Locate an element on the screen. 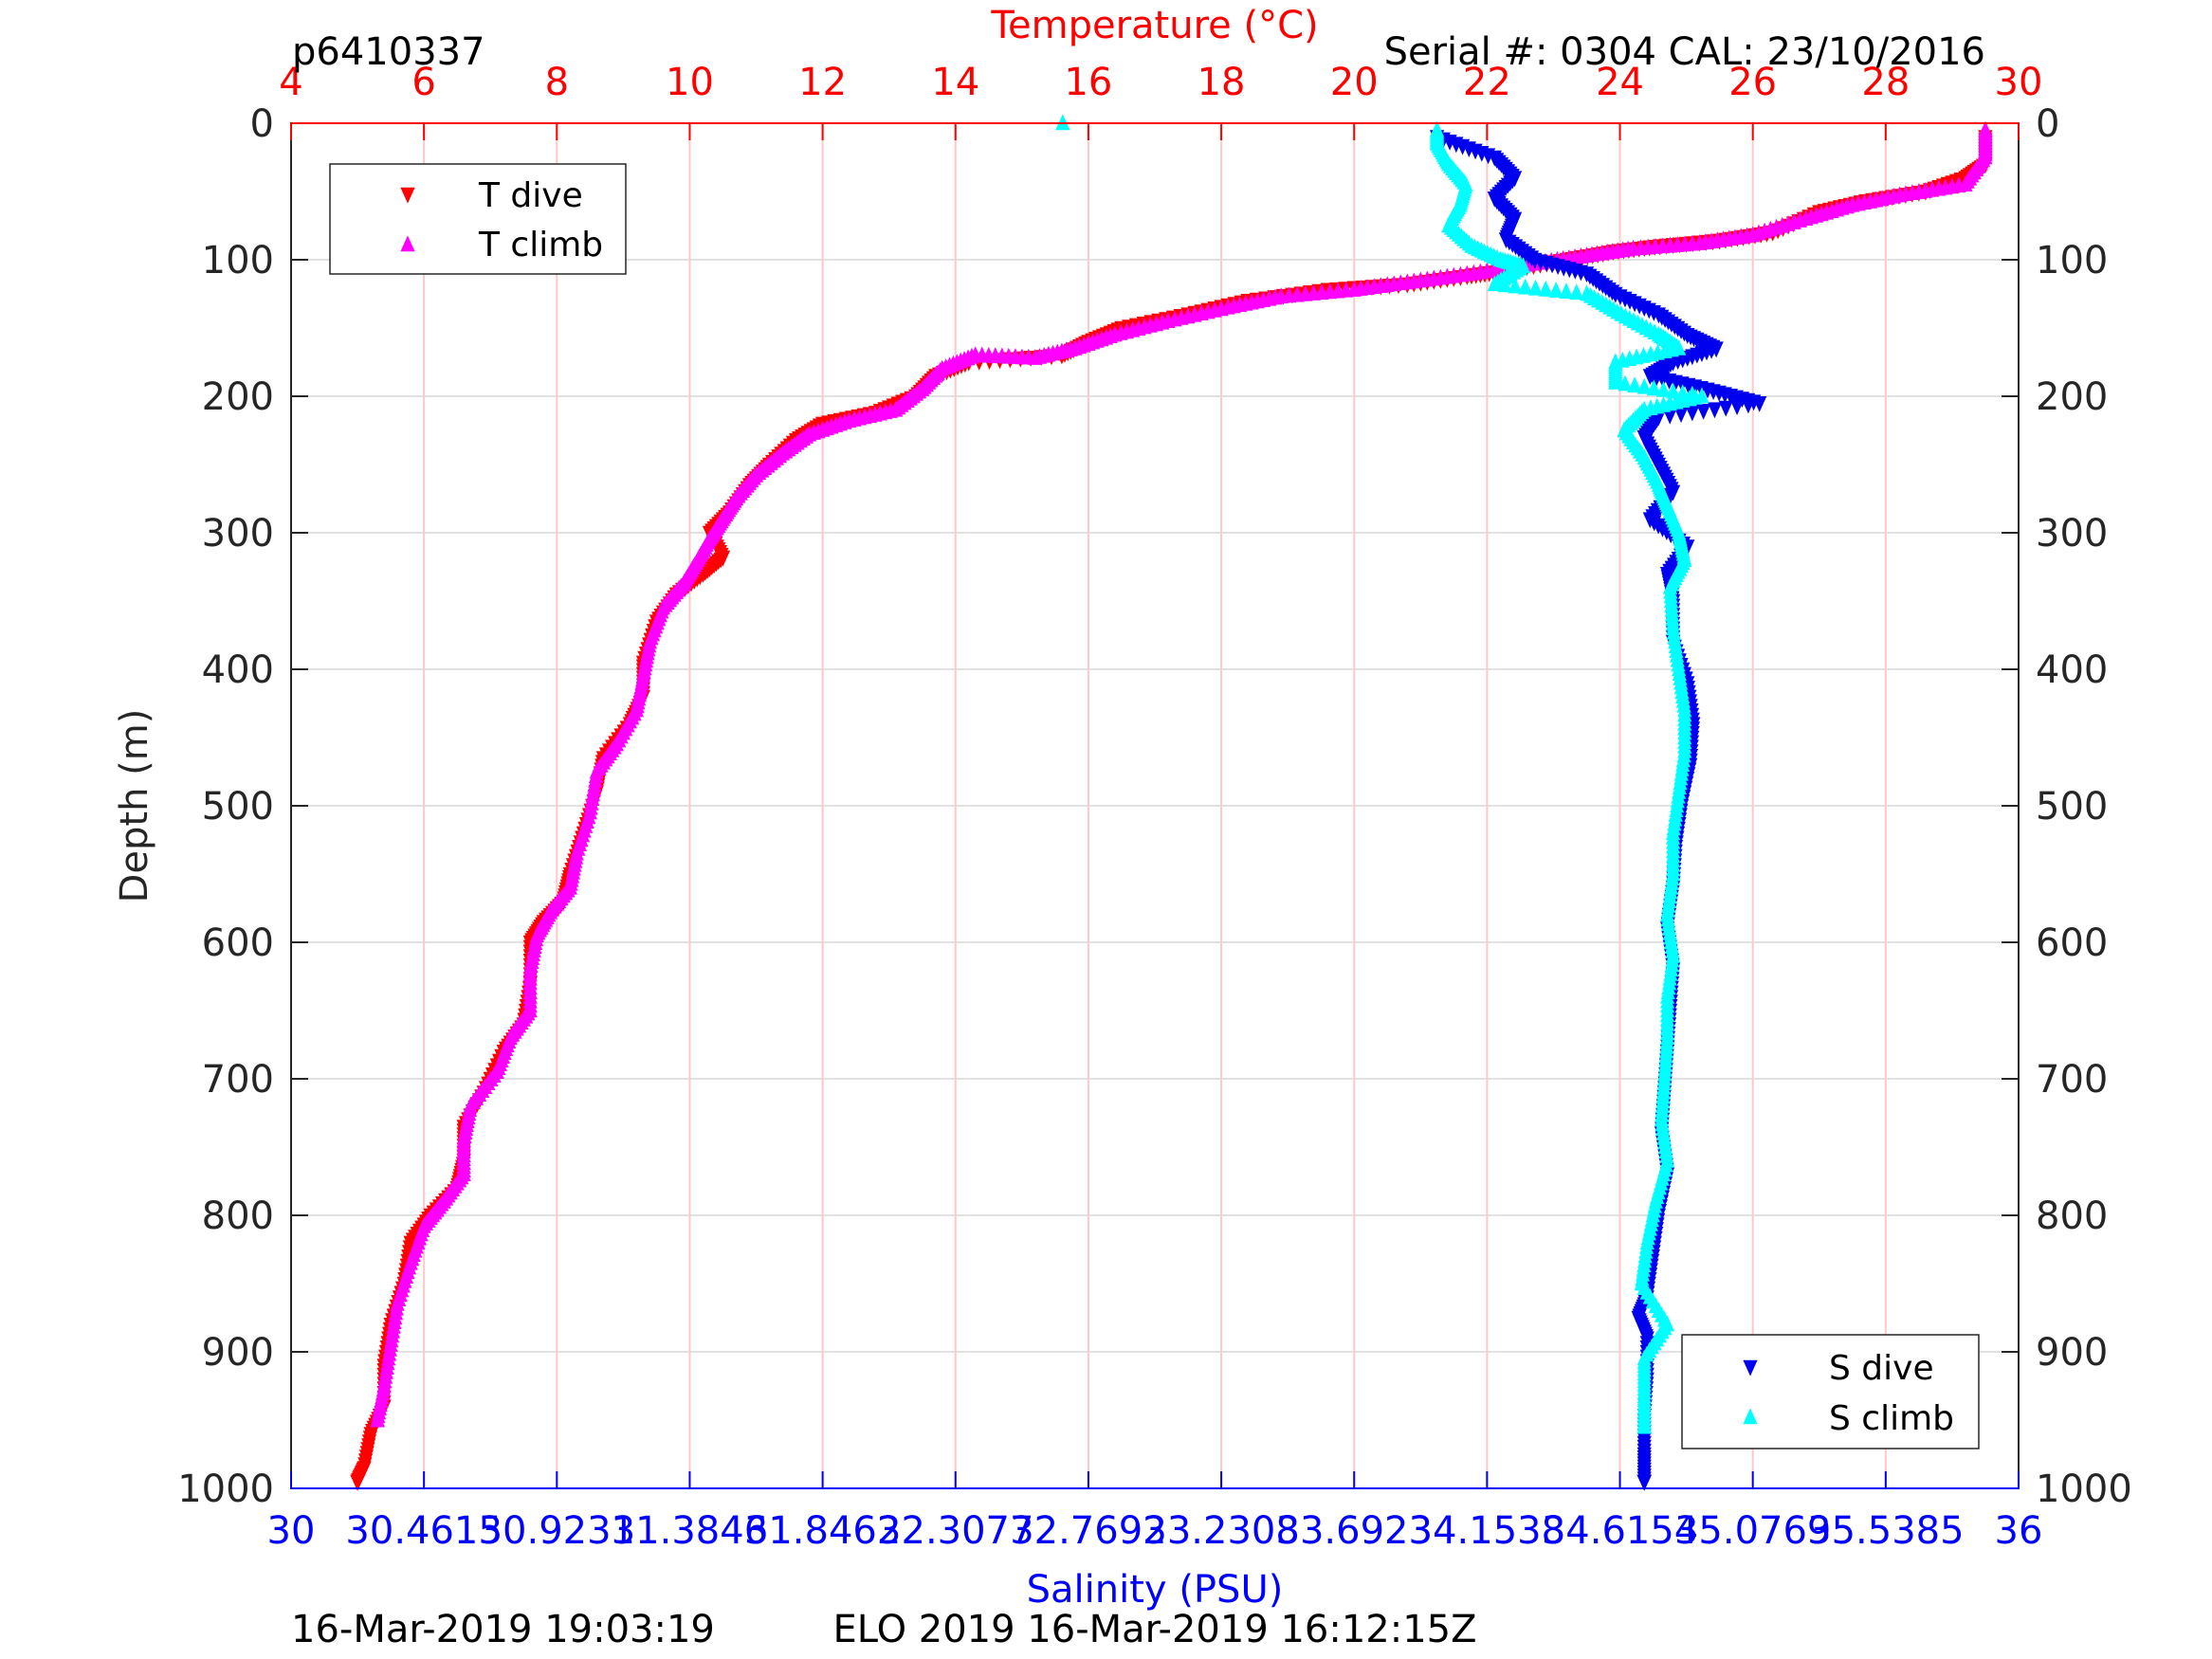 The height and width of the screenshot is (1659, 2212). depth-tick-label-right: 800 is located at coordinates (2072, 1216).